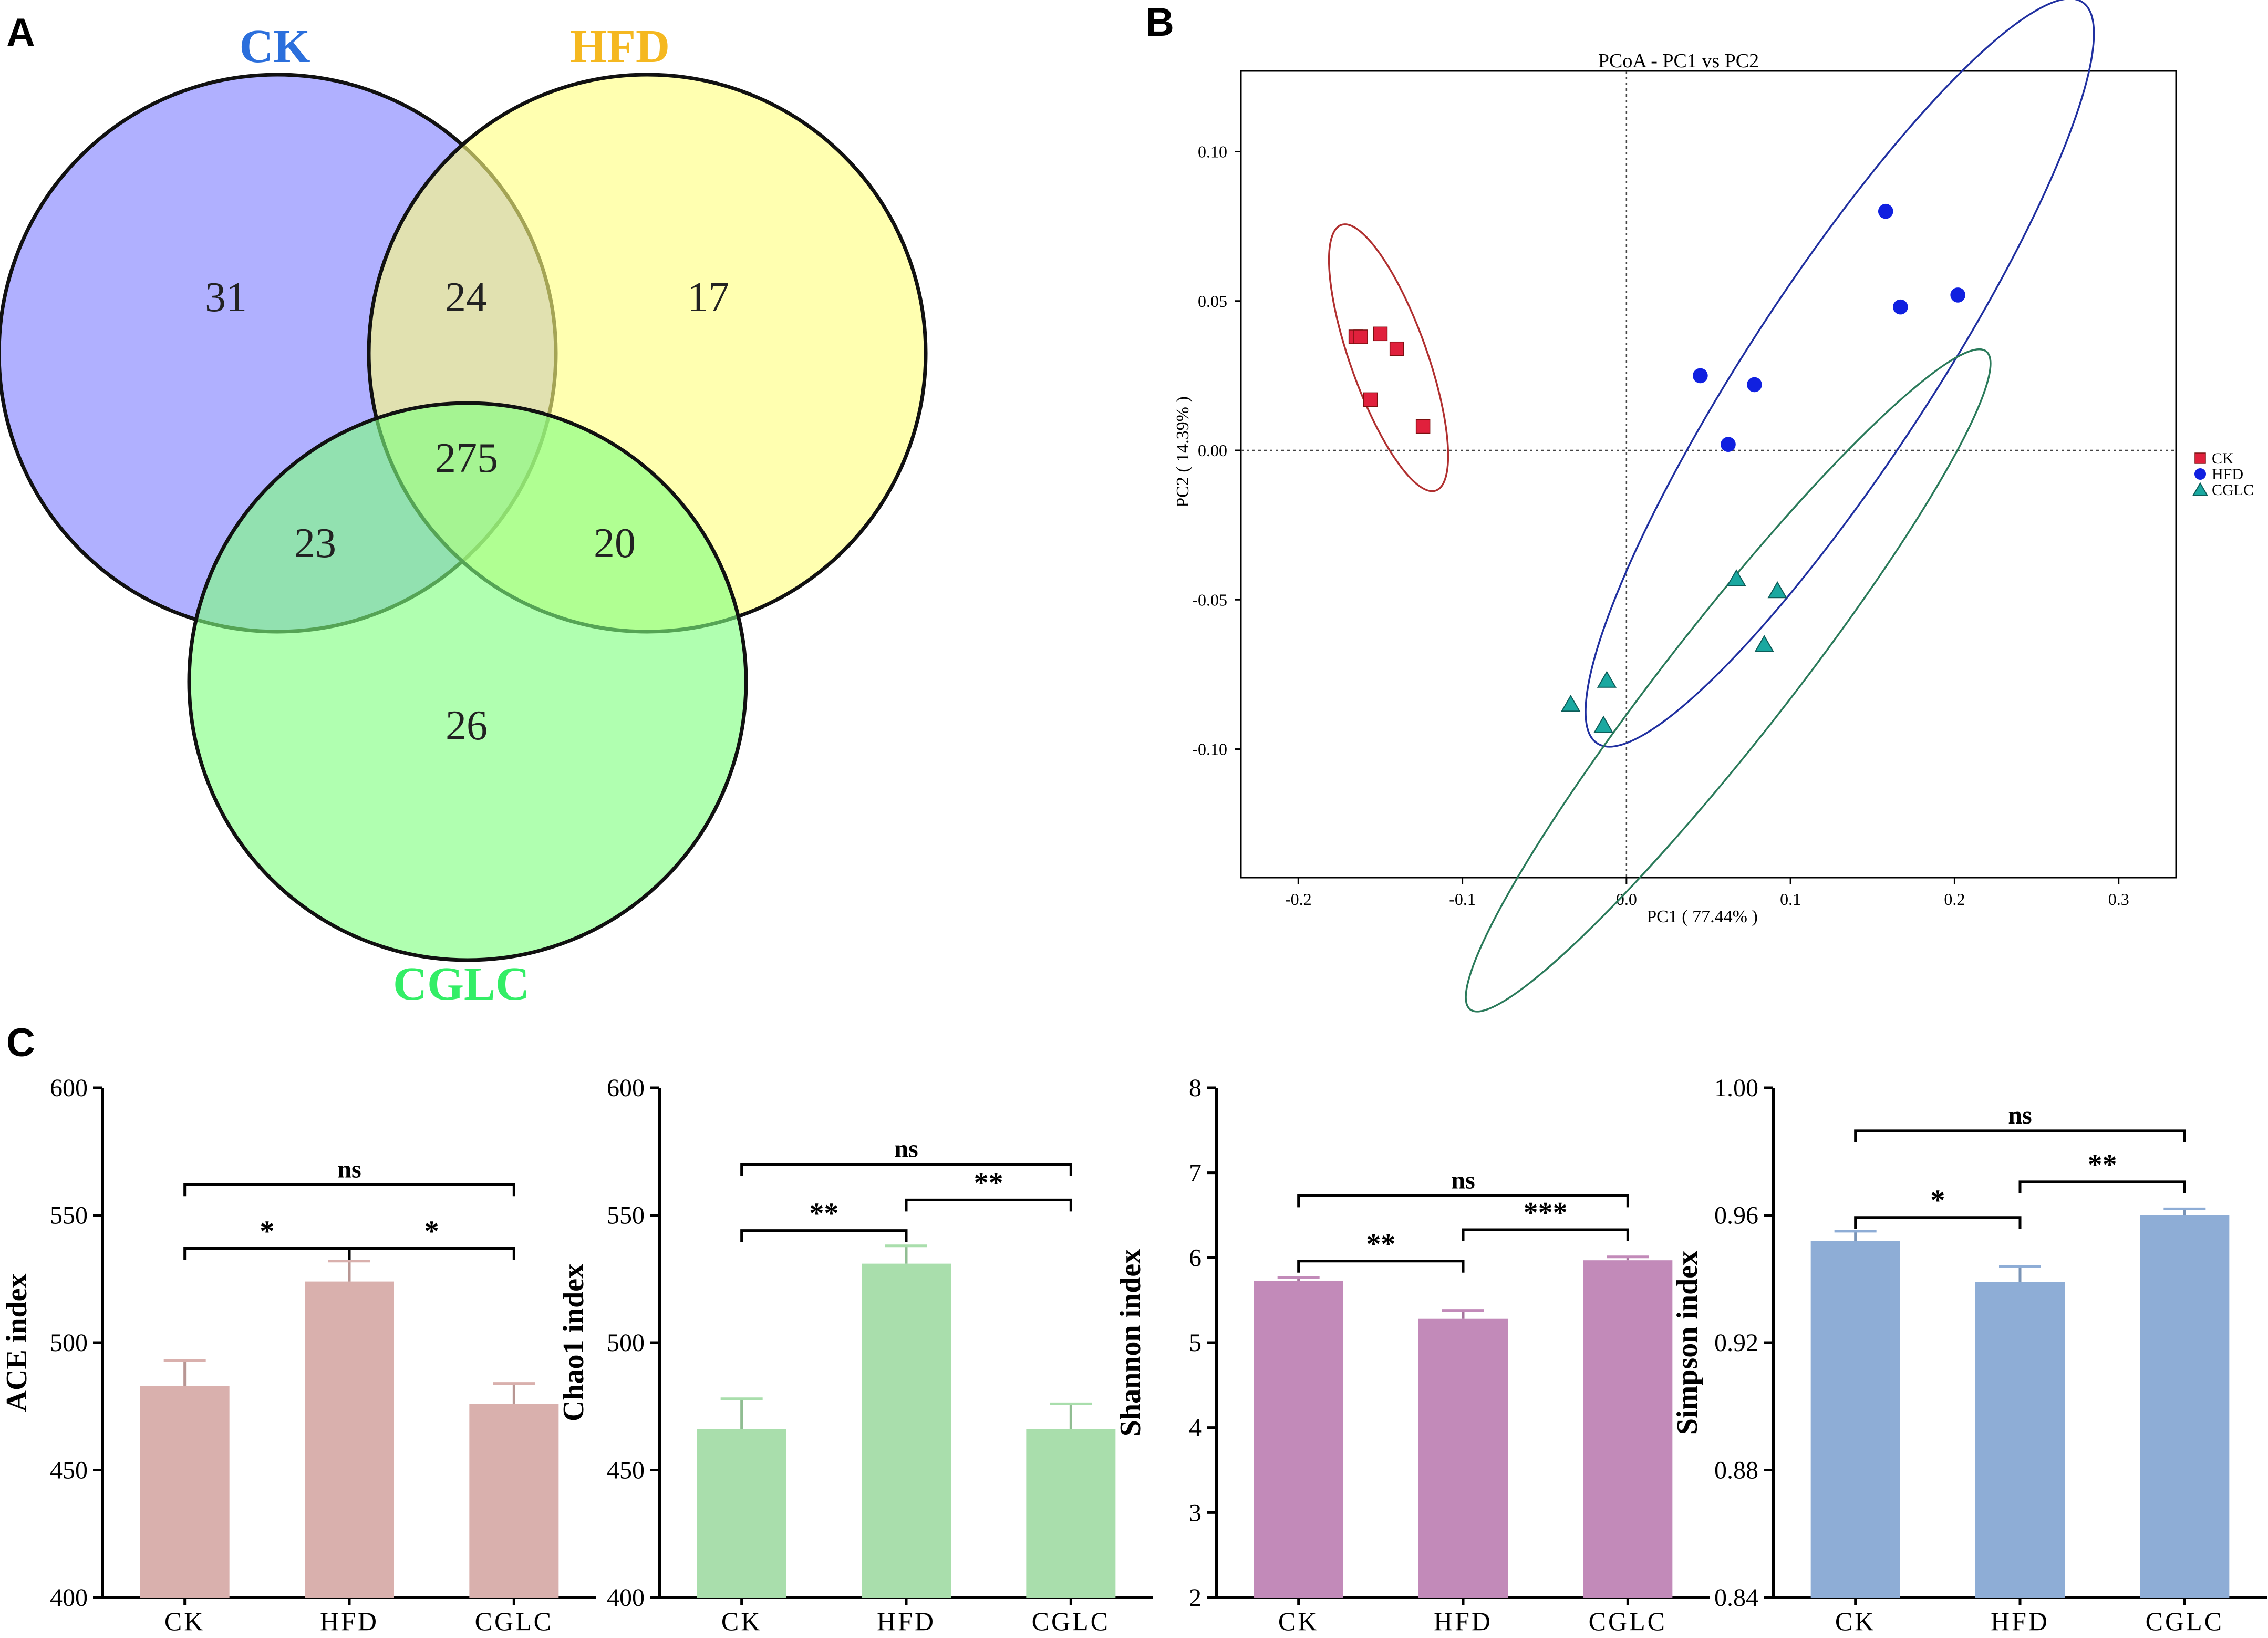  Describe the element at coordinates (20, 1043) in the screenshot. I see `panel-label-c: C` at that location.